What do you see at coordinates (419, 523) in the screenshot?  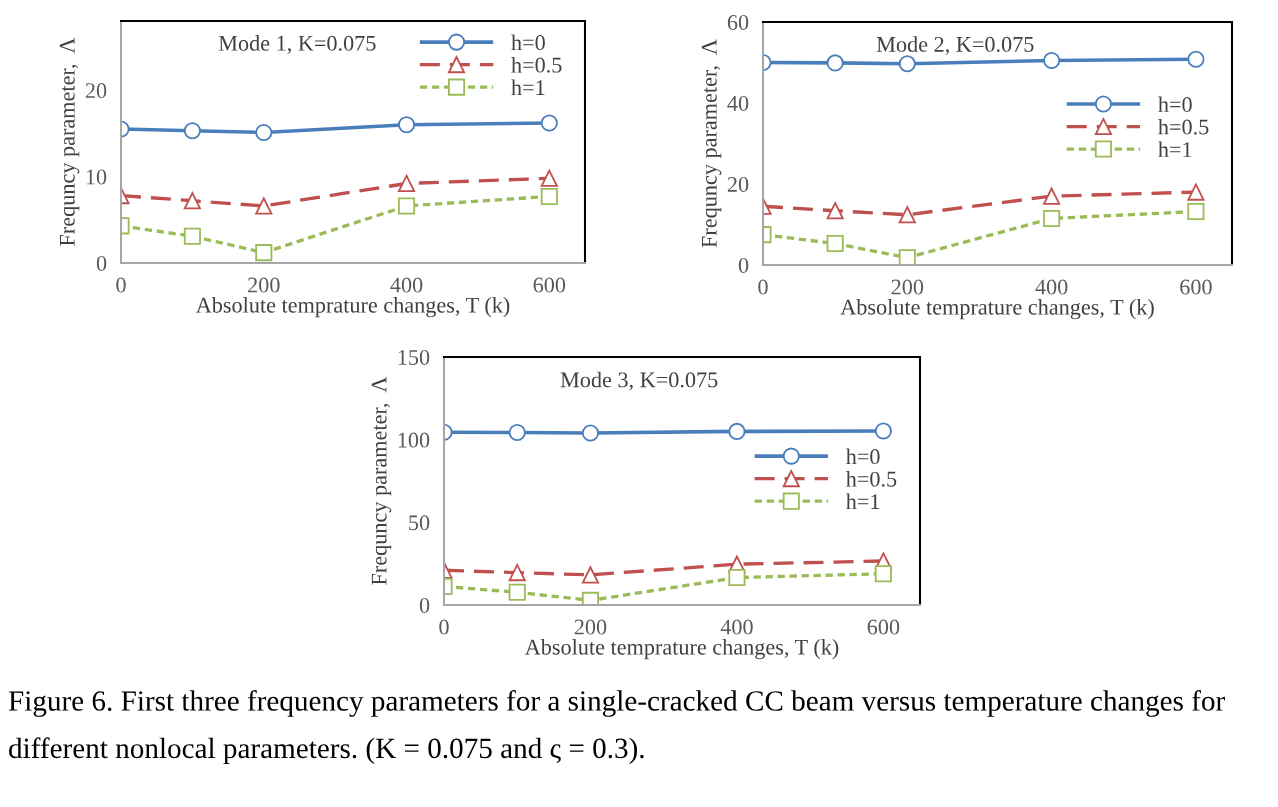 I see `y-tick-label: 50` at bounding box center [419, 523].